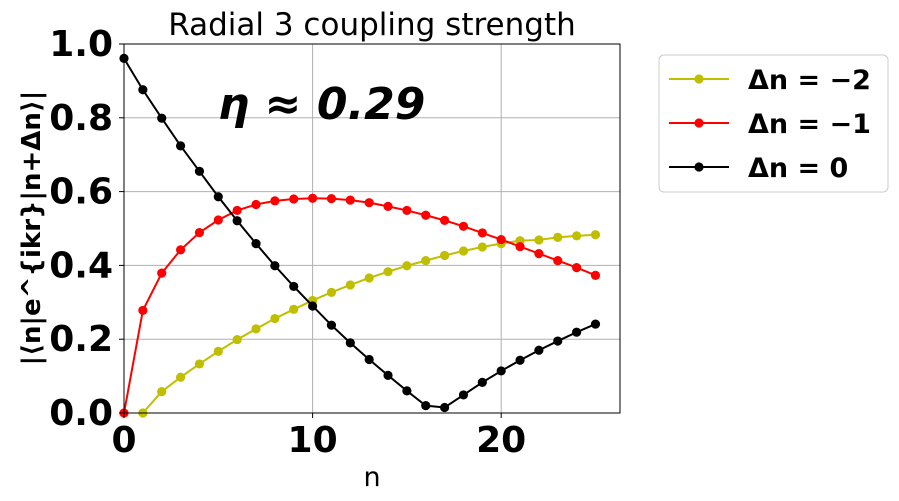  I want to click on legend-item-0: Δn = −2, so click(770, 80).